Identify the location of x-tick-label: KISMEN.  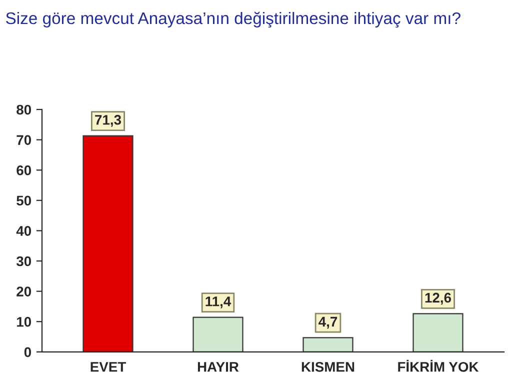
(328, 367).